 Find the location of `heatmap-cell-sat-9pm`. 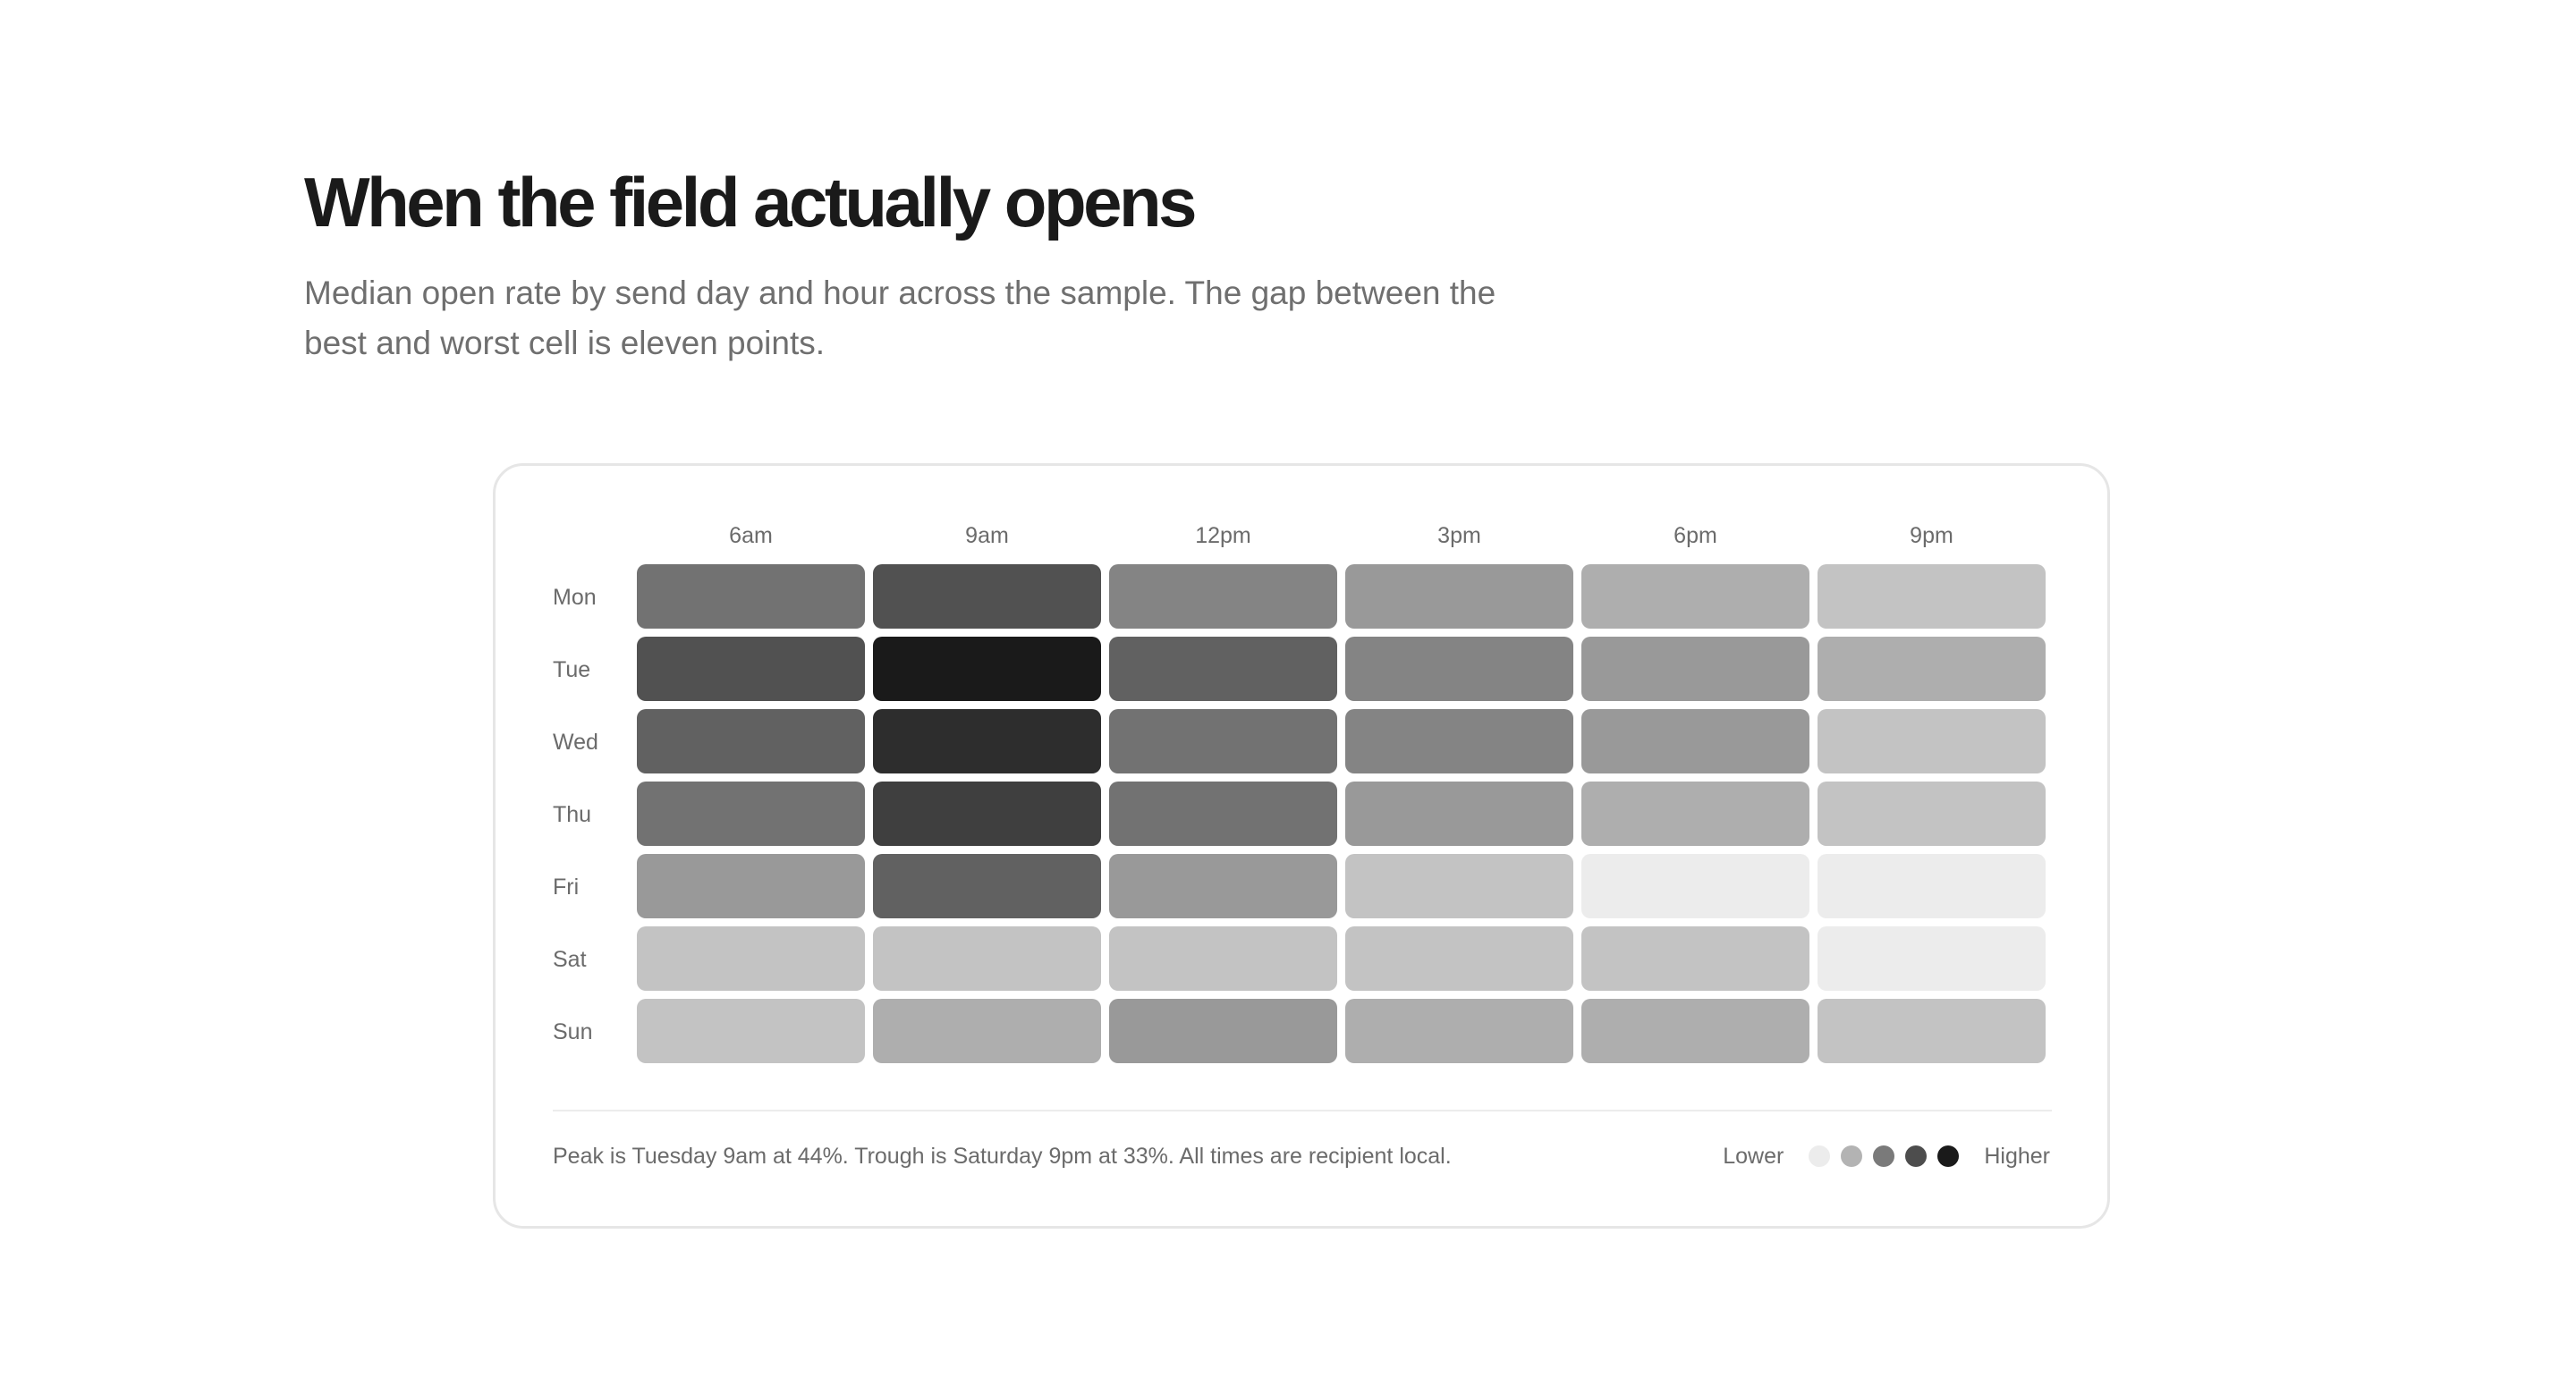

heatmap-cell-sat-9pm is located at coordinates (1932, 959).